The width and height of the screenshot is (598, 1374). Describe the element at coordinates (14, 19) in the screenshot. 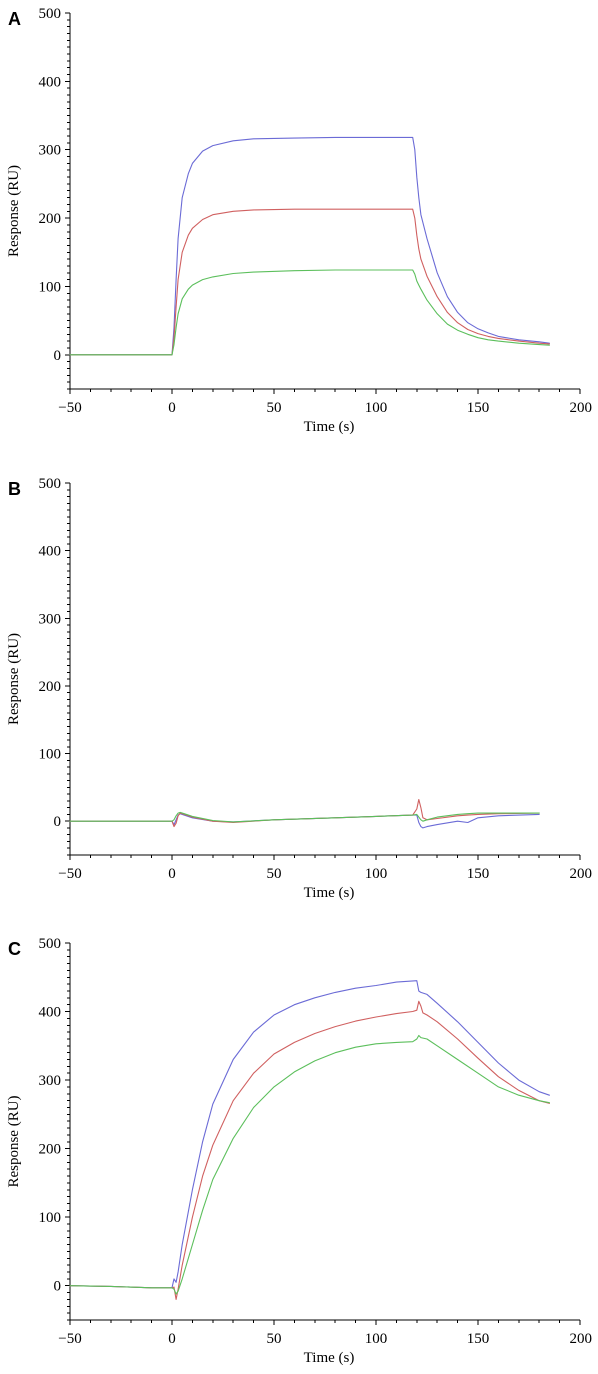

I see `panel-letter: A` at that location.